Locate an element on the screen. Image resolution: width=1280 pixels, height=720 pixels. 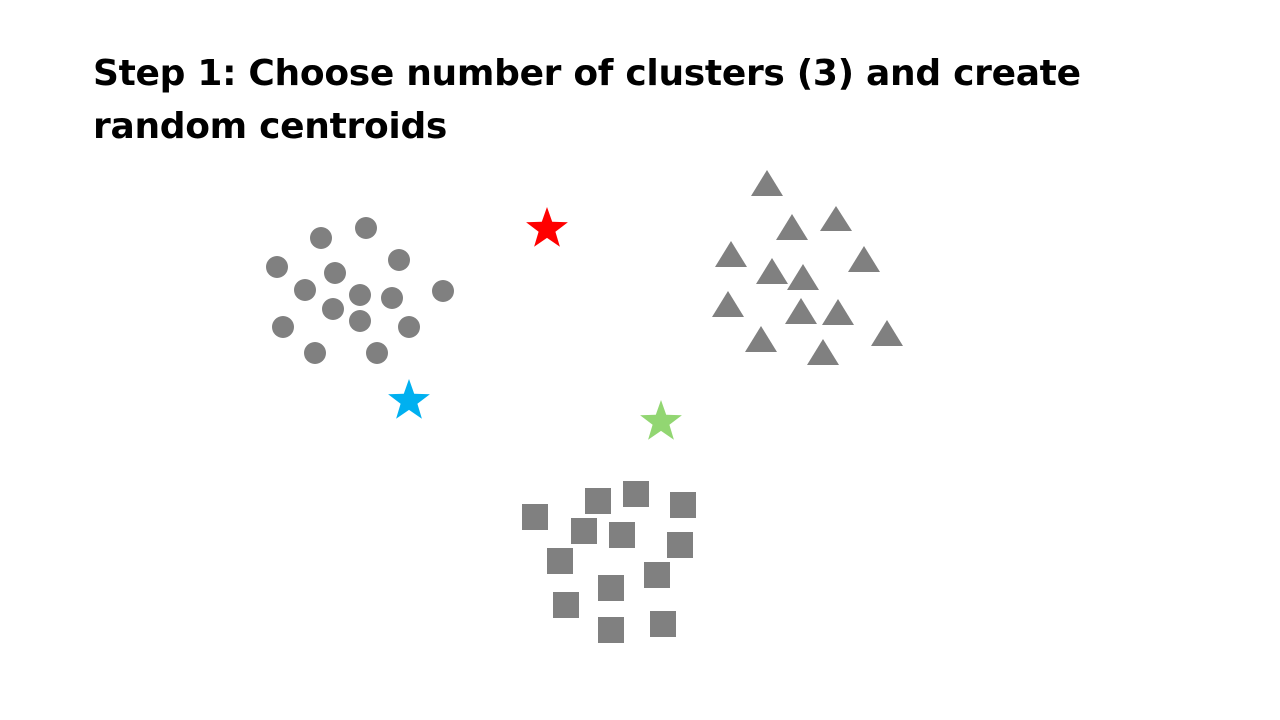
square-cluster is located at coordinates (609, 562).